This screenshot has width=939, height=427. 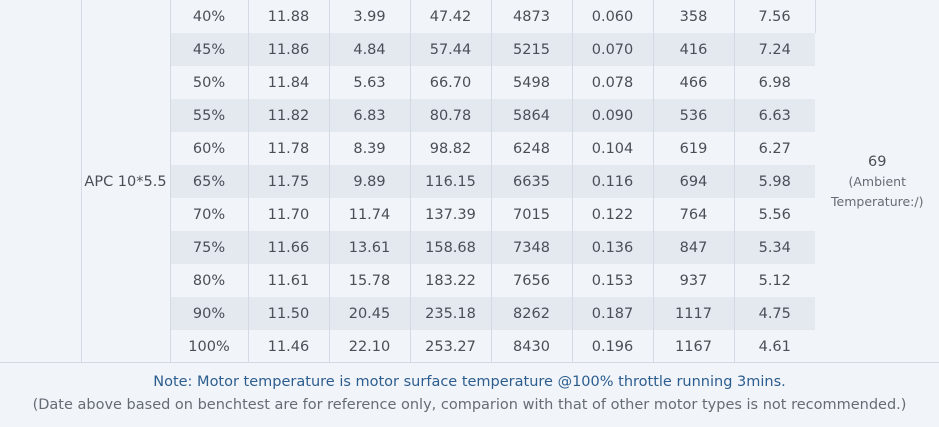 I want to click on table-cell: 416, so click(x=694, y=49).